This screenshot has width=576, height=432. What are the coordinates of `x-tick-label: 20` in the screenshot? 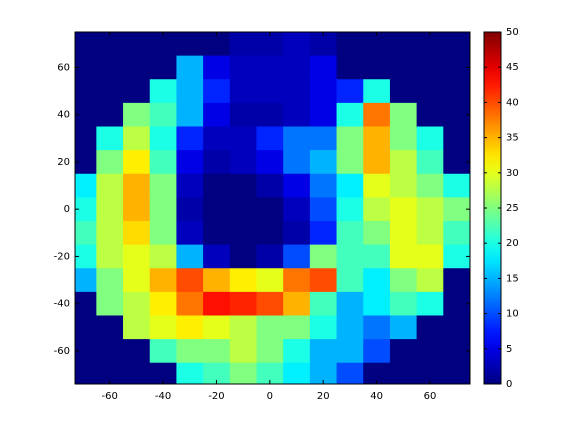 It's located at (323, 396).